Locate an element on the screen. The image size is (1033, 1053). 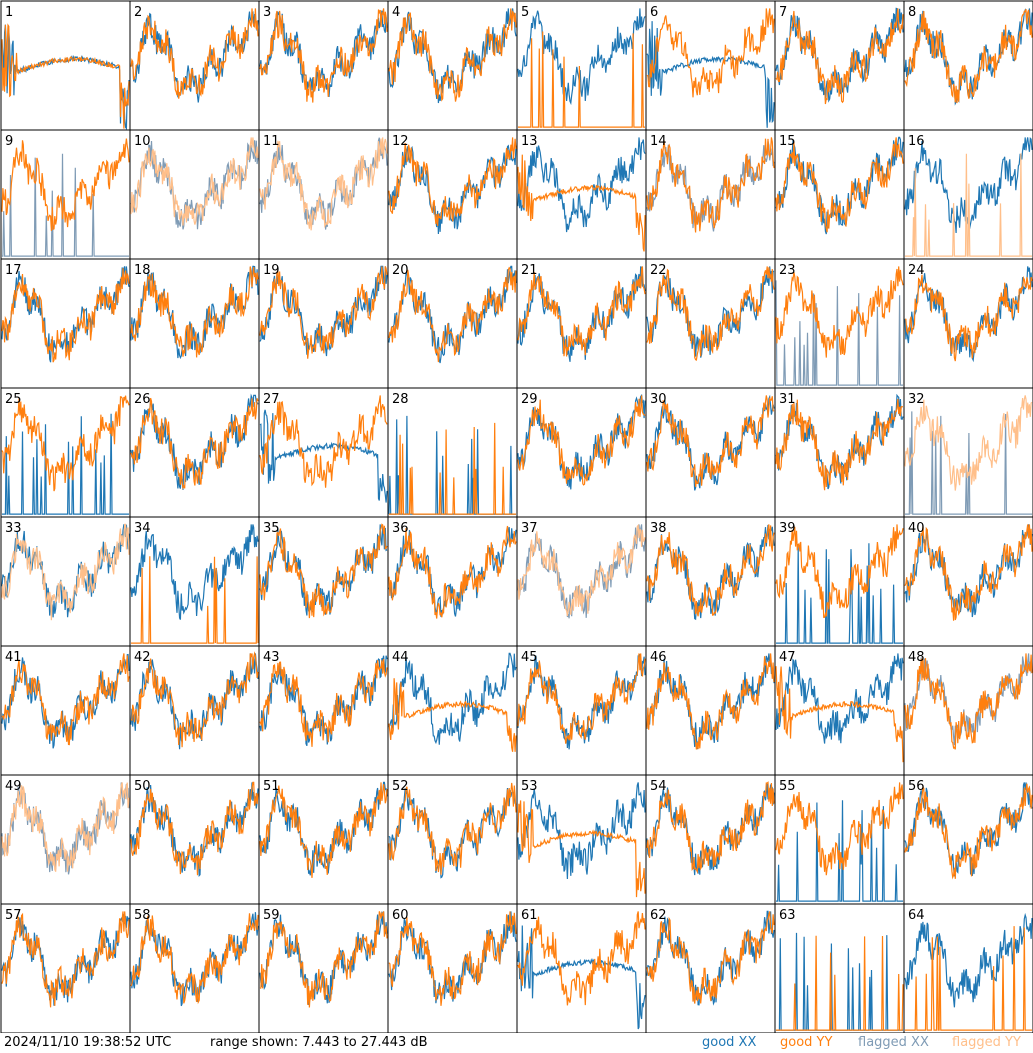
panel-4: 4 is located at coordinates (452, 65).